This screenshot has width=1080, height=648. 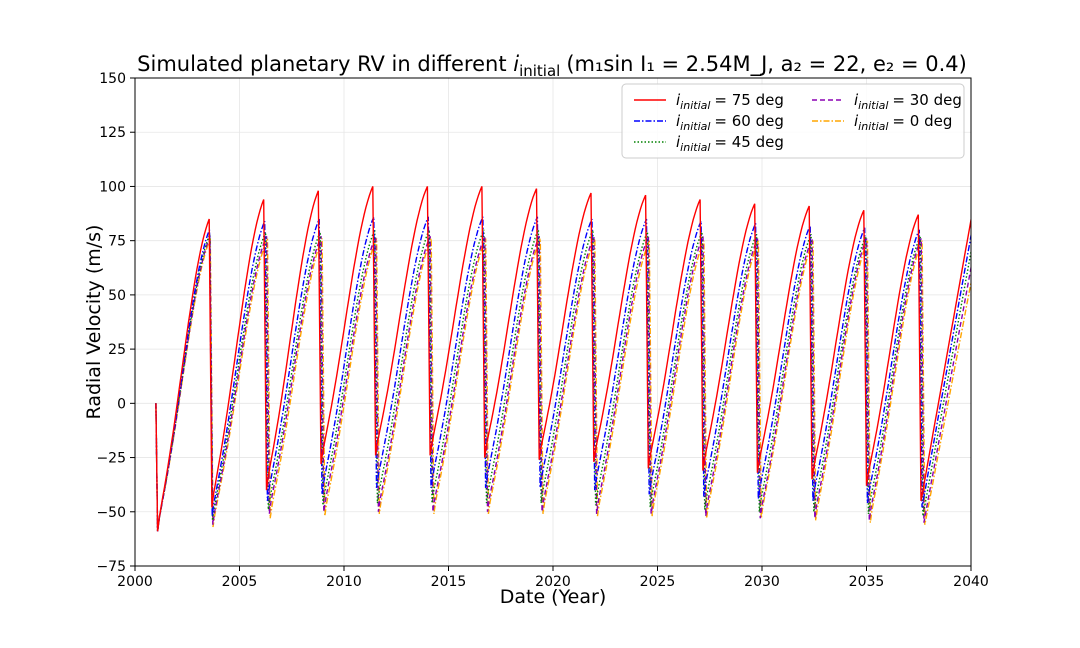 I want to click on y-tick-label: 75, so click(x=117, y=242).